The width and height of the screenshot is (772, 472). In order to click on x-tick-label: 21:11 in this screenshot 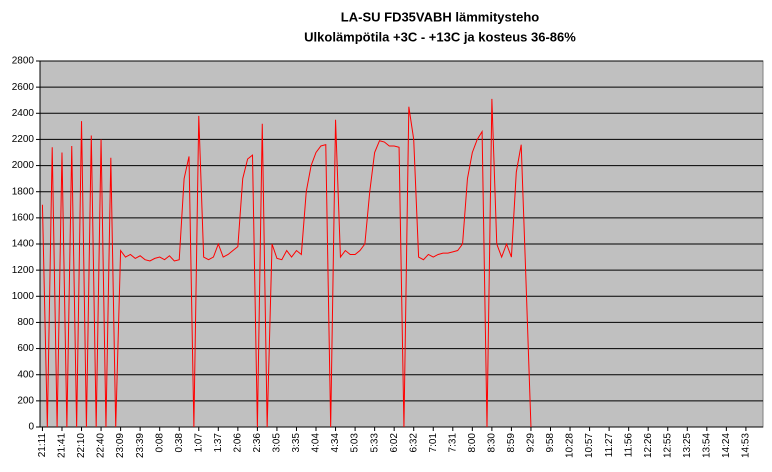, I will do `click(42, 445)`.